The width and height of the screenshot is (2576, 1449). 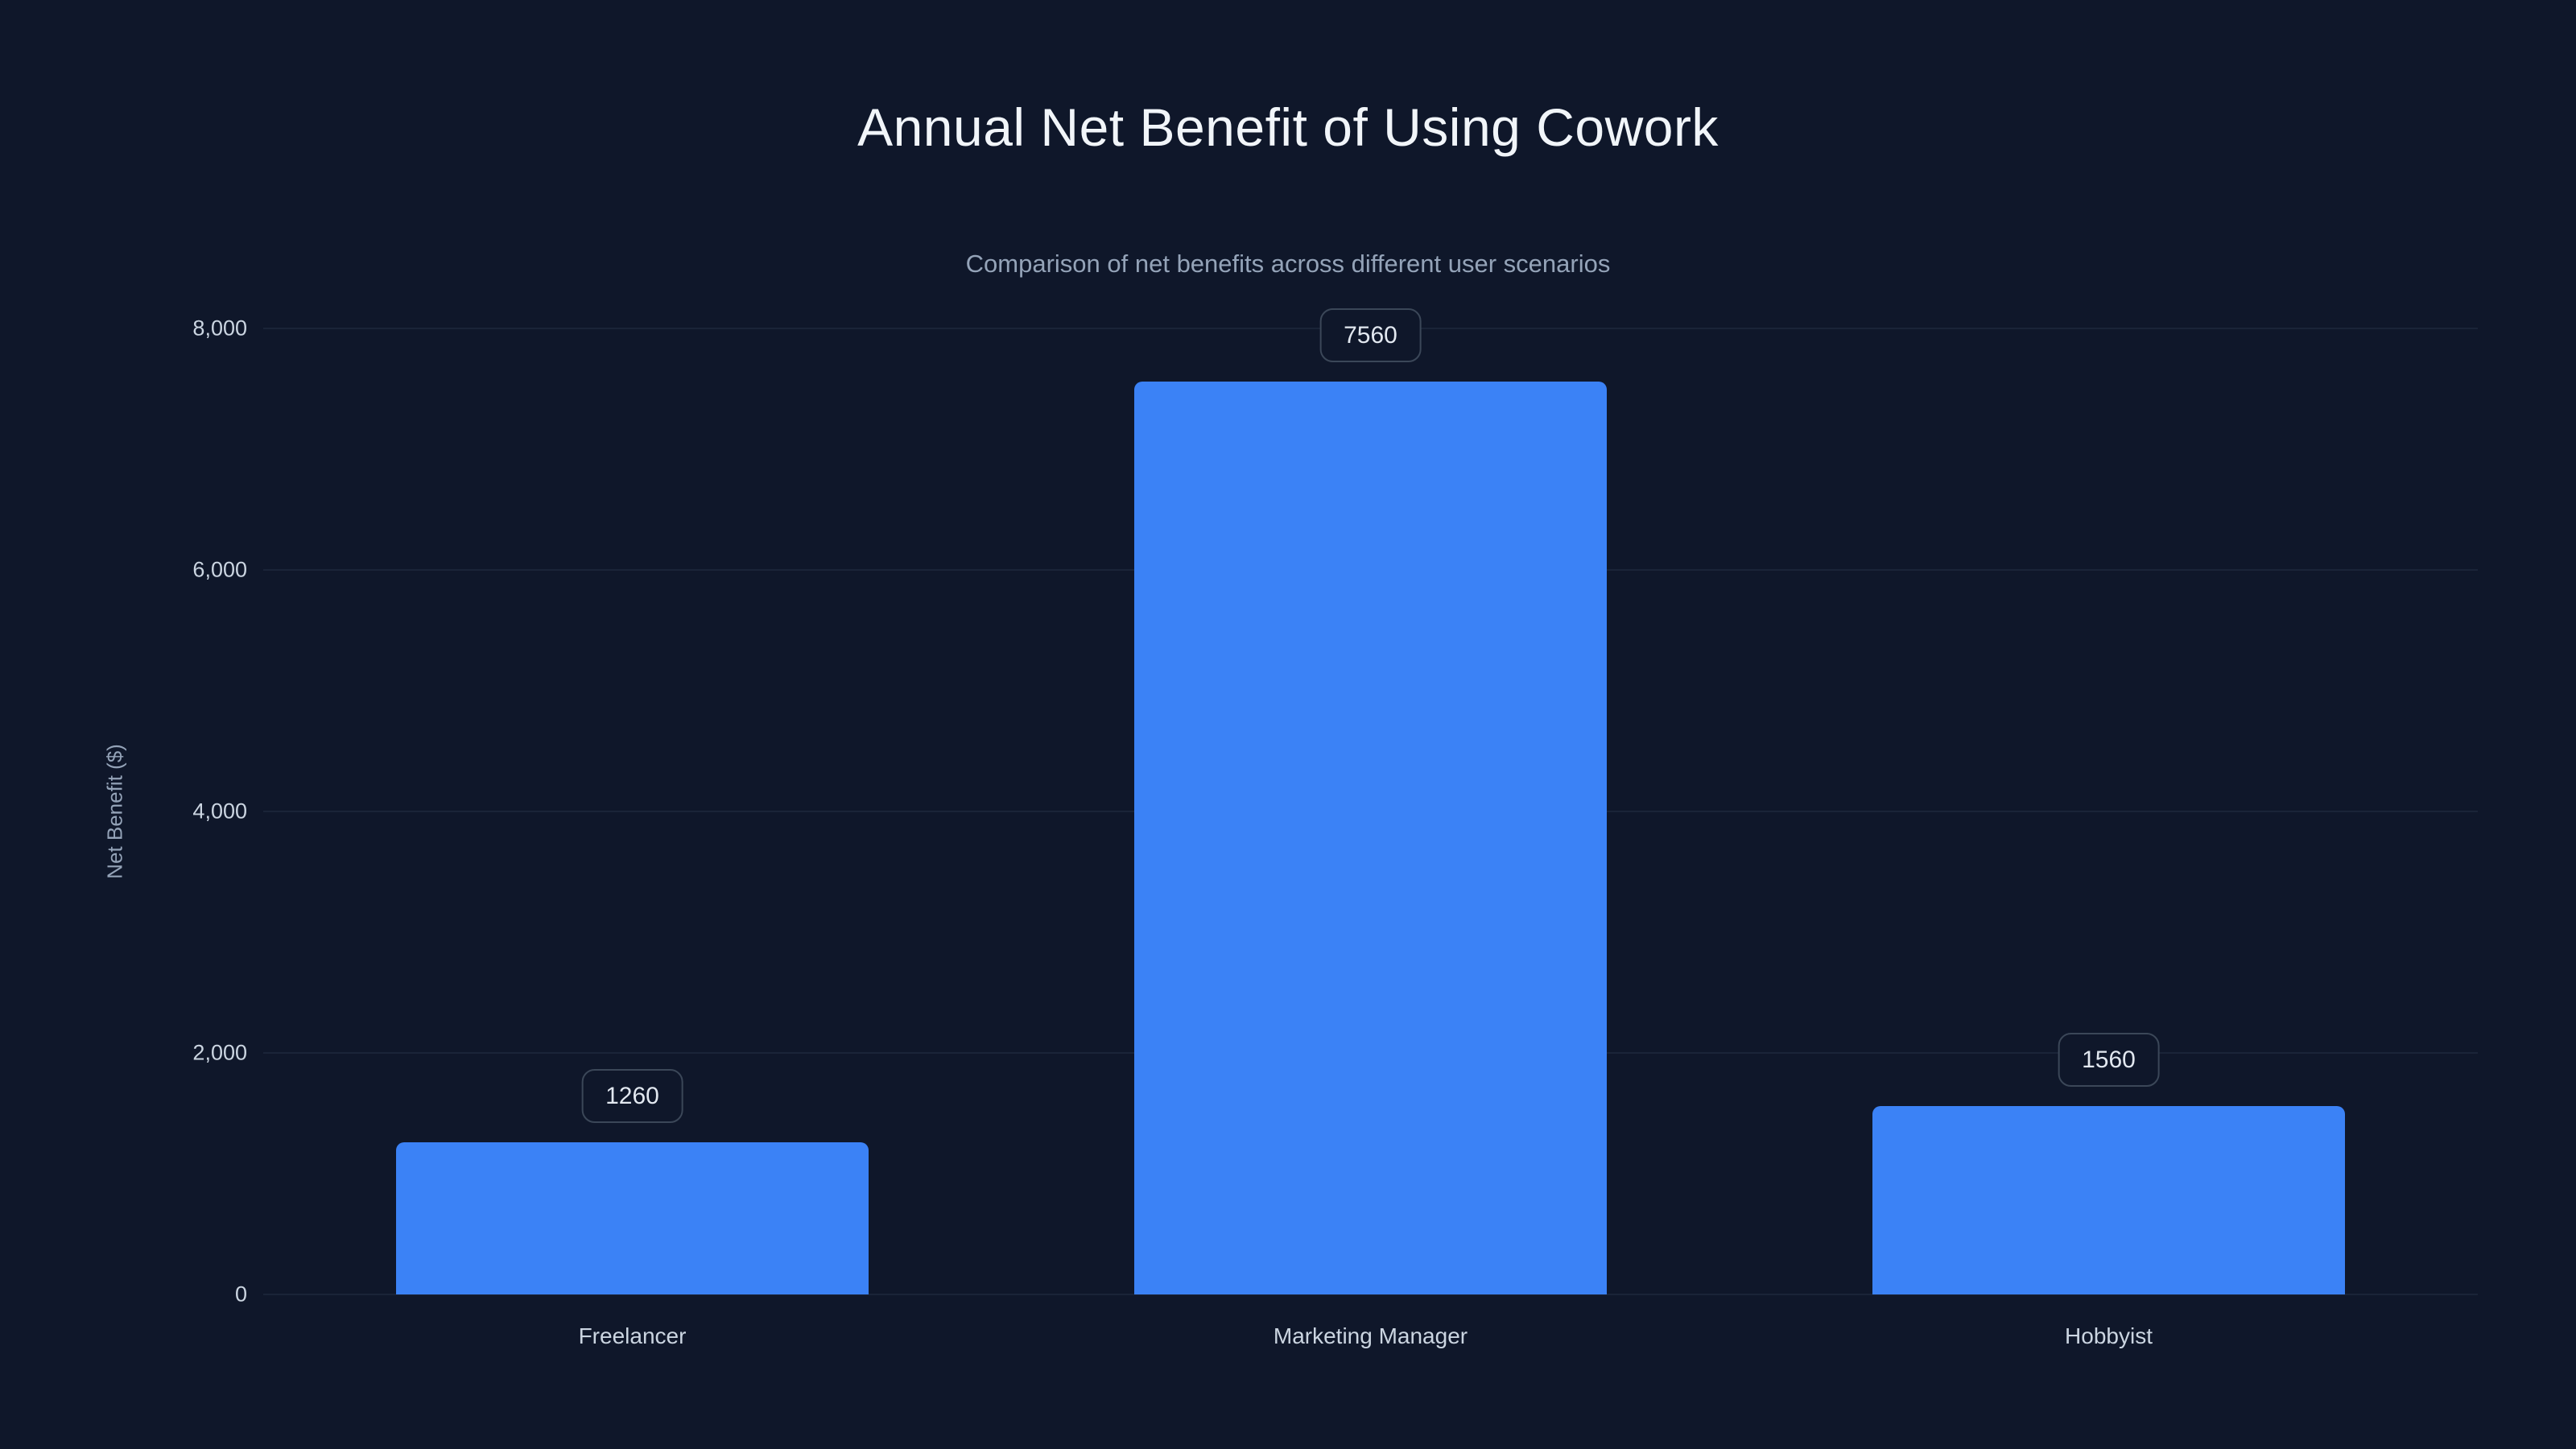 I want to click on value-label: 1560, so click(x=2109, y=1060).